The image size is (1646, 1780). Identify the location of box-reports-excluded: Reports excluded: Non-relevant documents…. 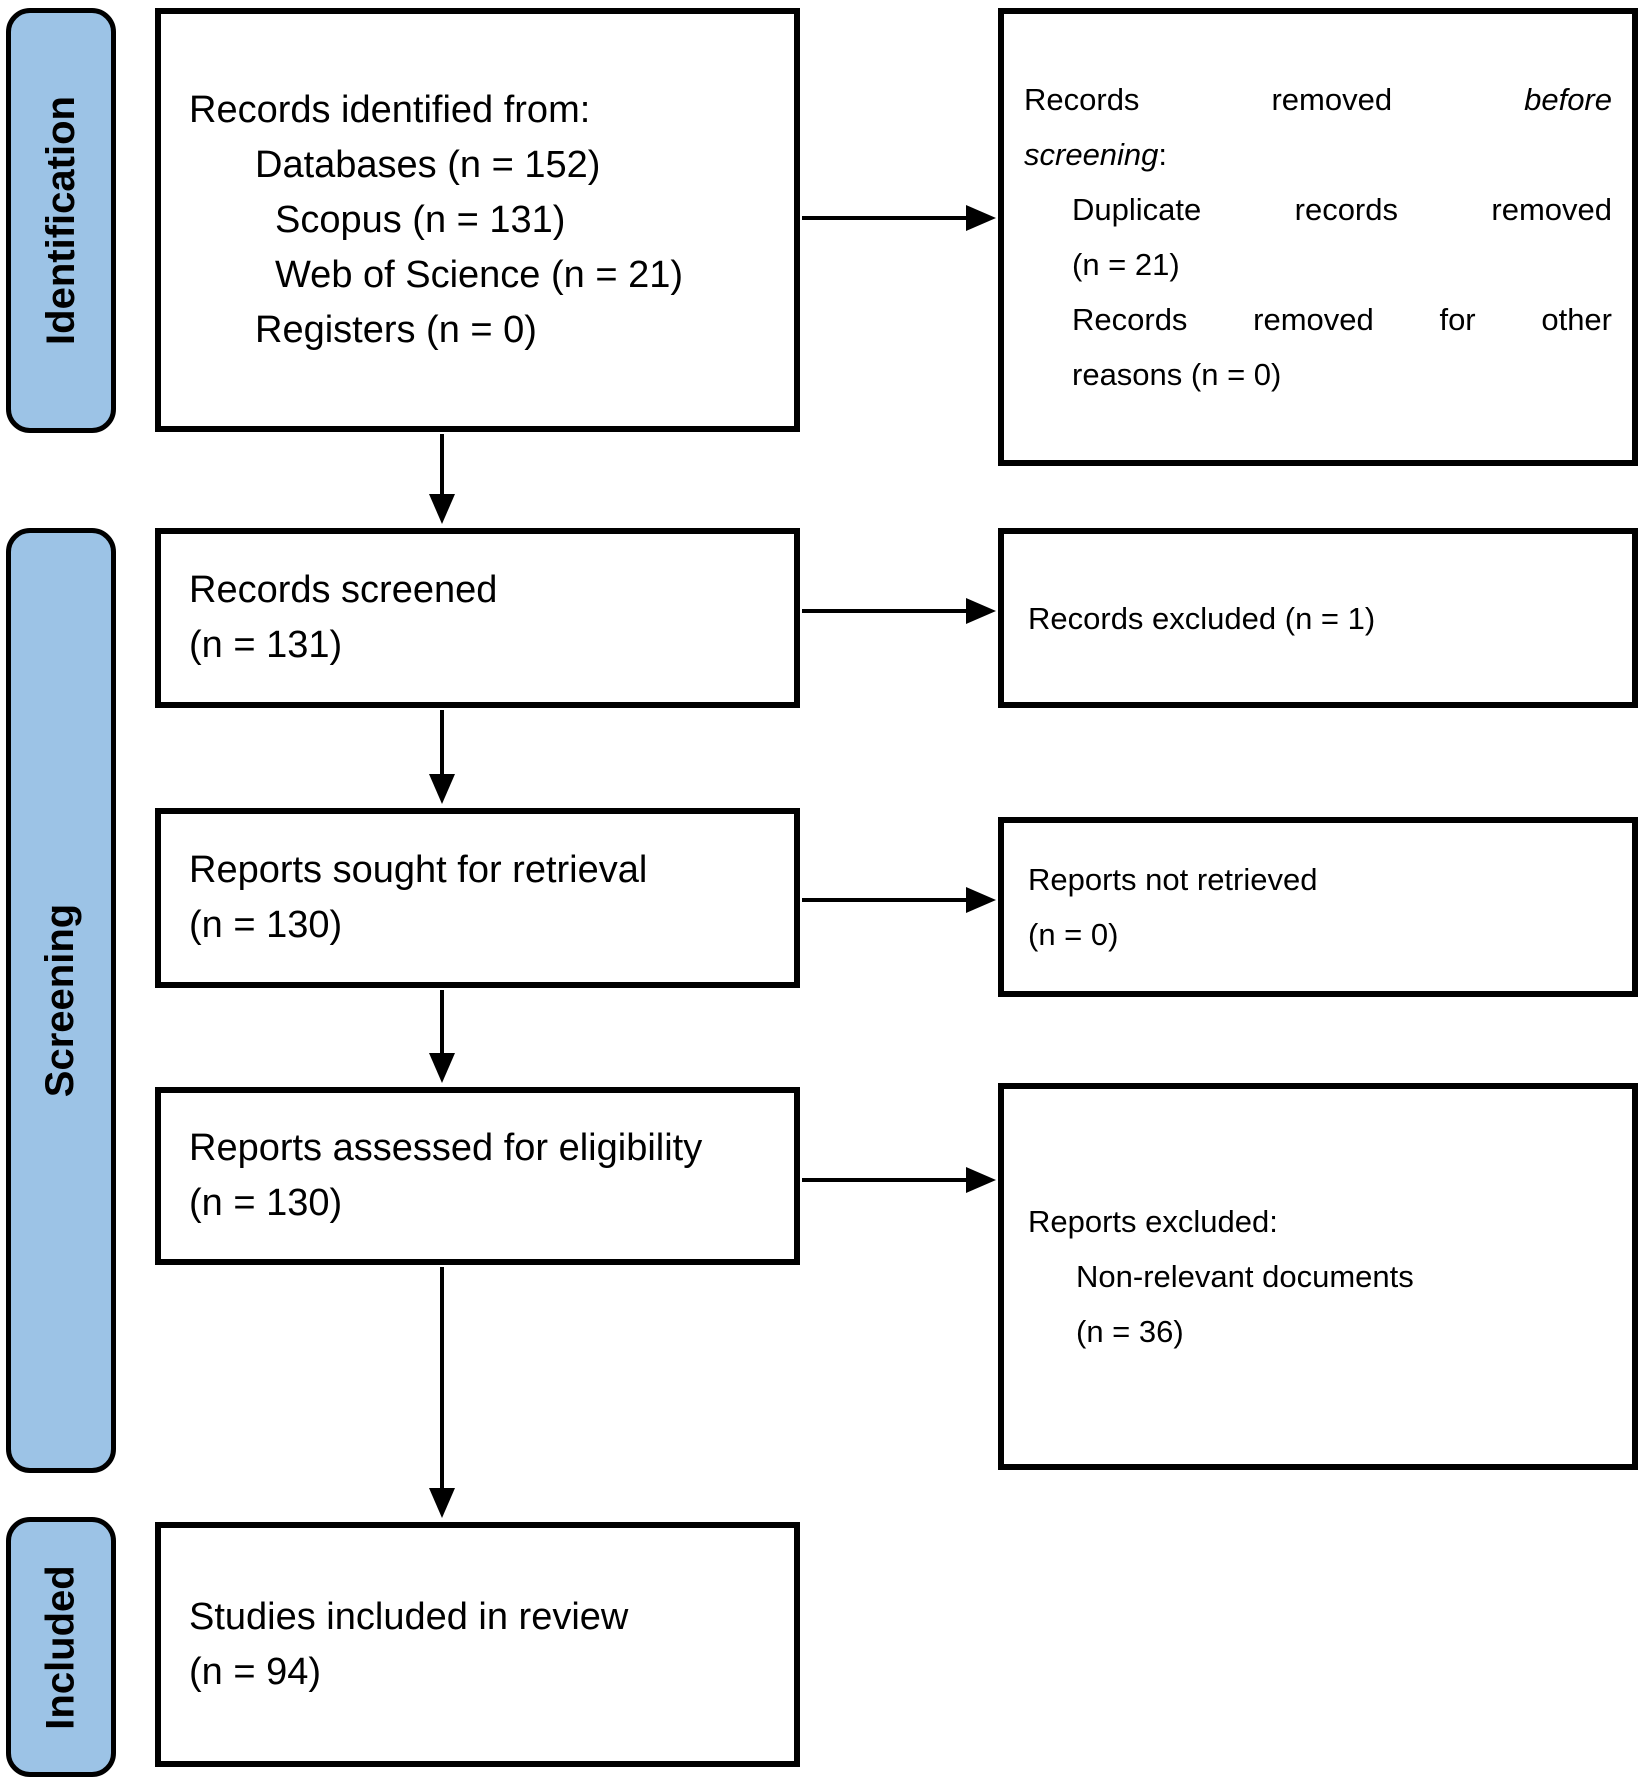
(1318, 1276).